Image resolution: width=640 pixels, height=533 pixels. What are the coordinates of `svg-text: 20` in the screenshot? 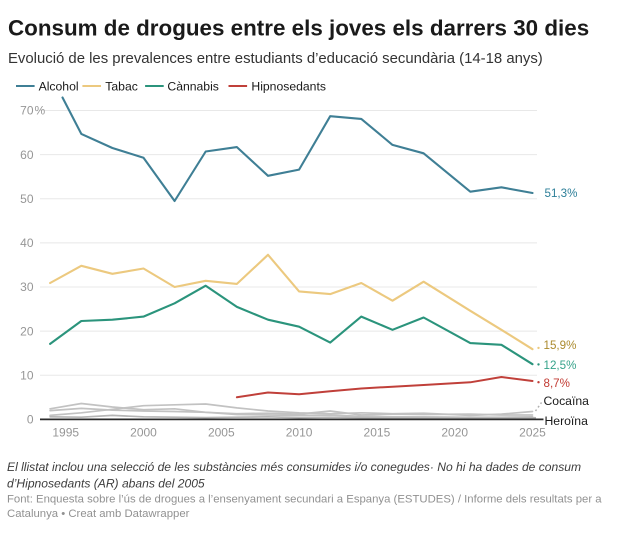 It's located at (27, 331).